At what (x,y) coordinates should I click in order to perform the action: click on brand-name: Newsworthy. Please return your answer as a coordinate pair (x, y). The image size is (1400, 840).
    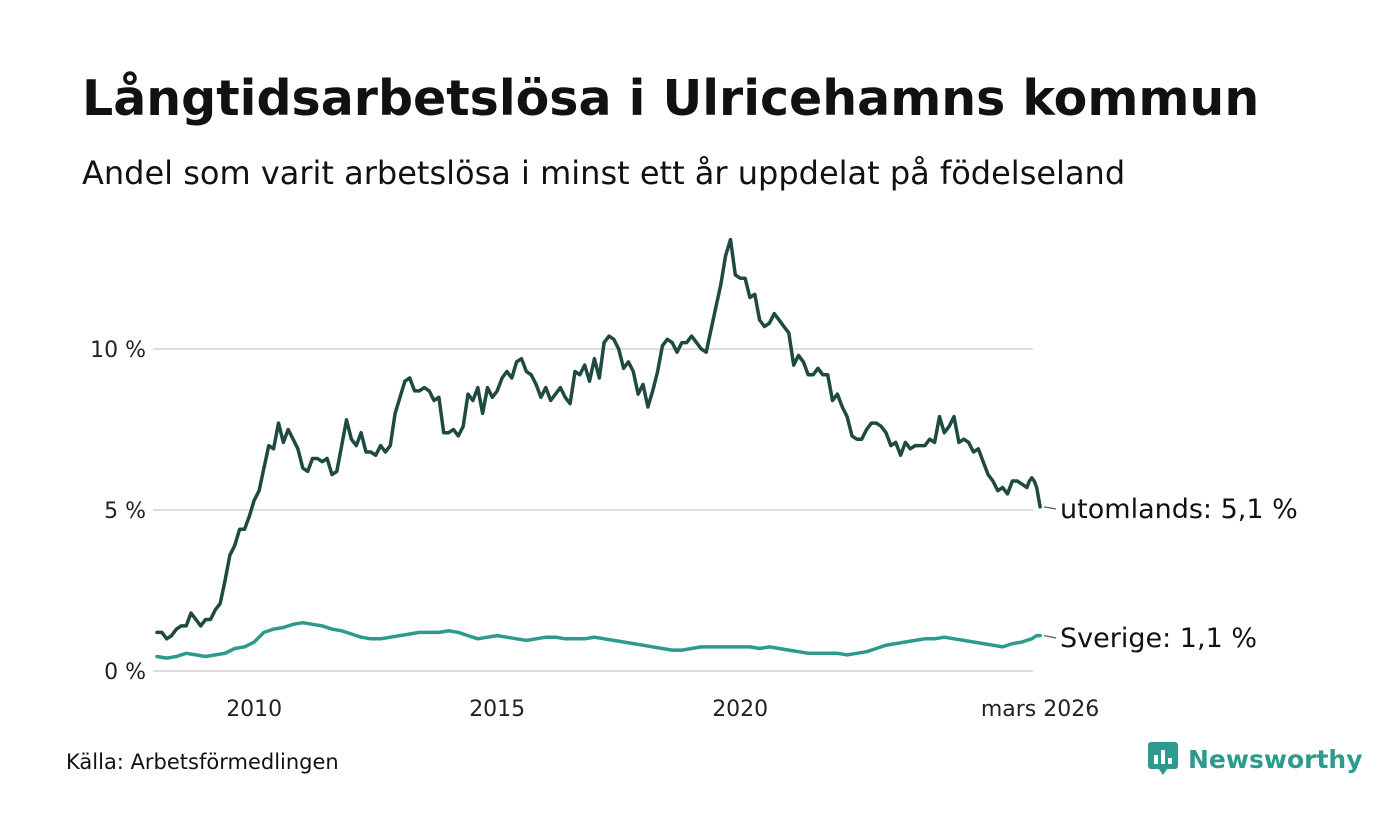
    Looking at the image, I should click on (1275, 759).